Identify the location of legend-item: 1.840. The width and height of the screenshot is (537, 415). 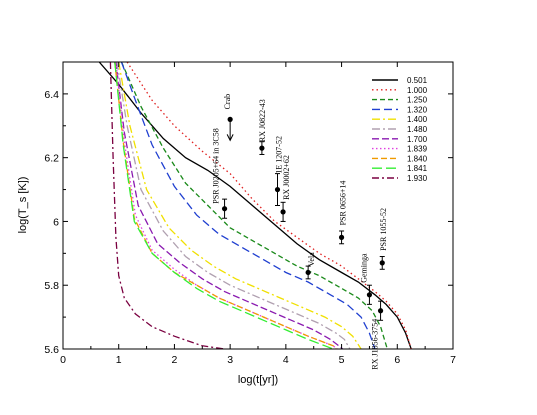
(400, 158).